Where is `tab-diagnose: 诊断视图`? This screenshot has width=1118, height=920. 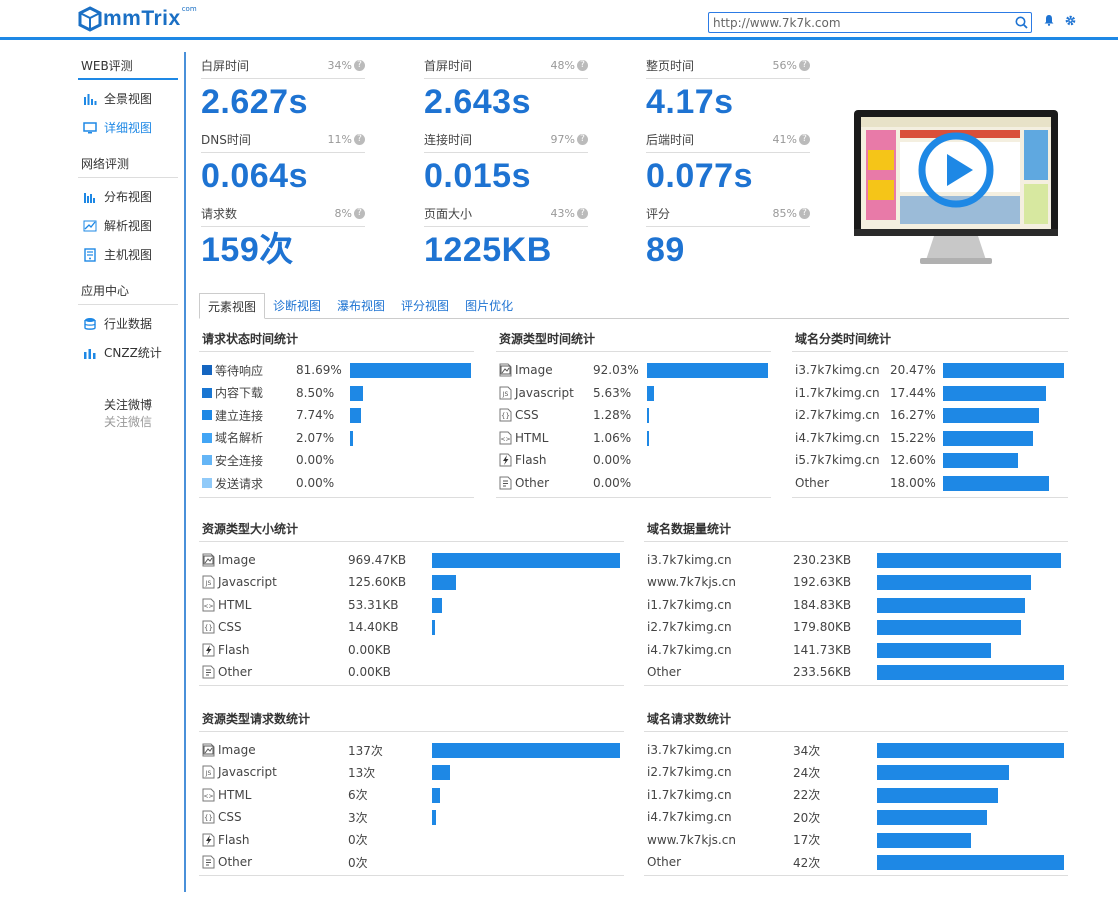 tab-diagnose: 诊断视图 is located at coordinates (297, 306).